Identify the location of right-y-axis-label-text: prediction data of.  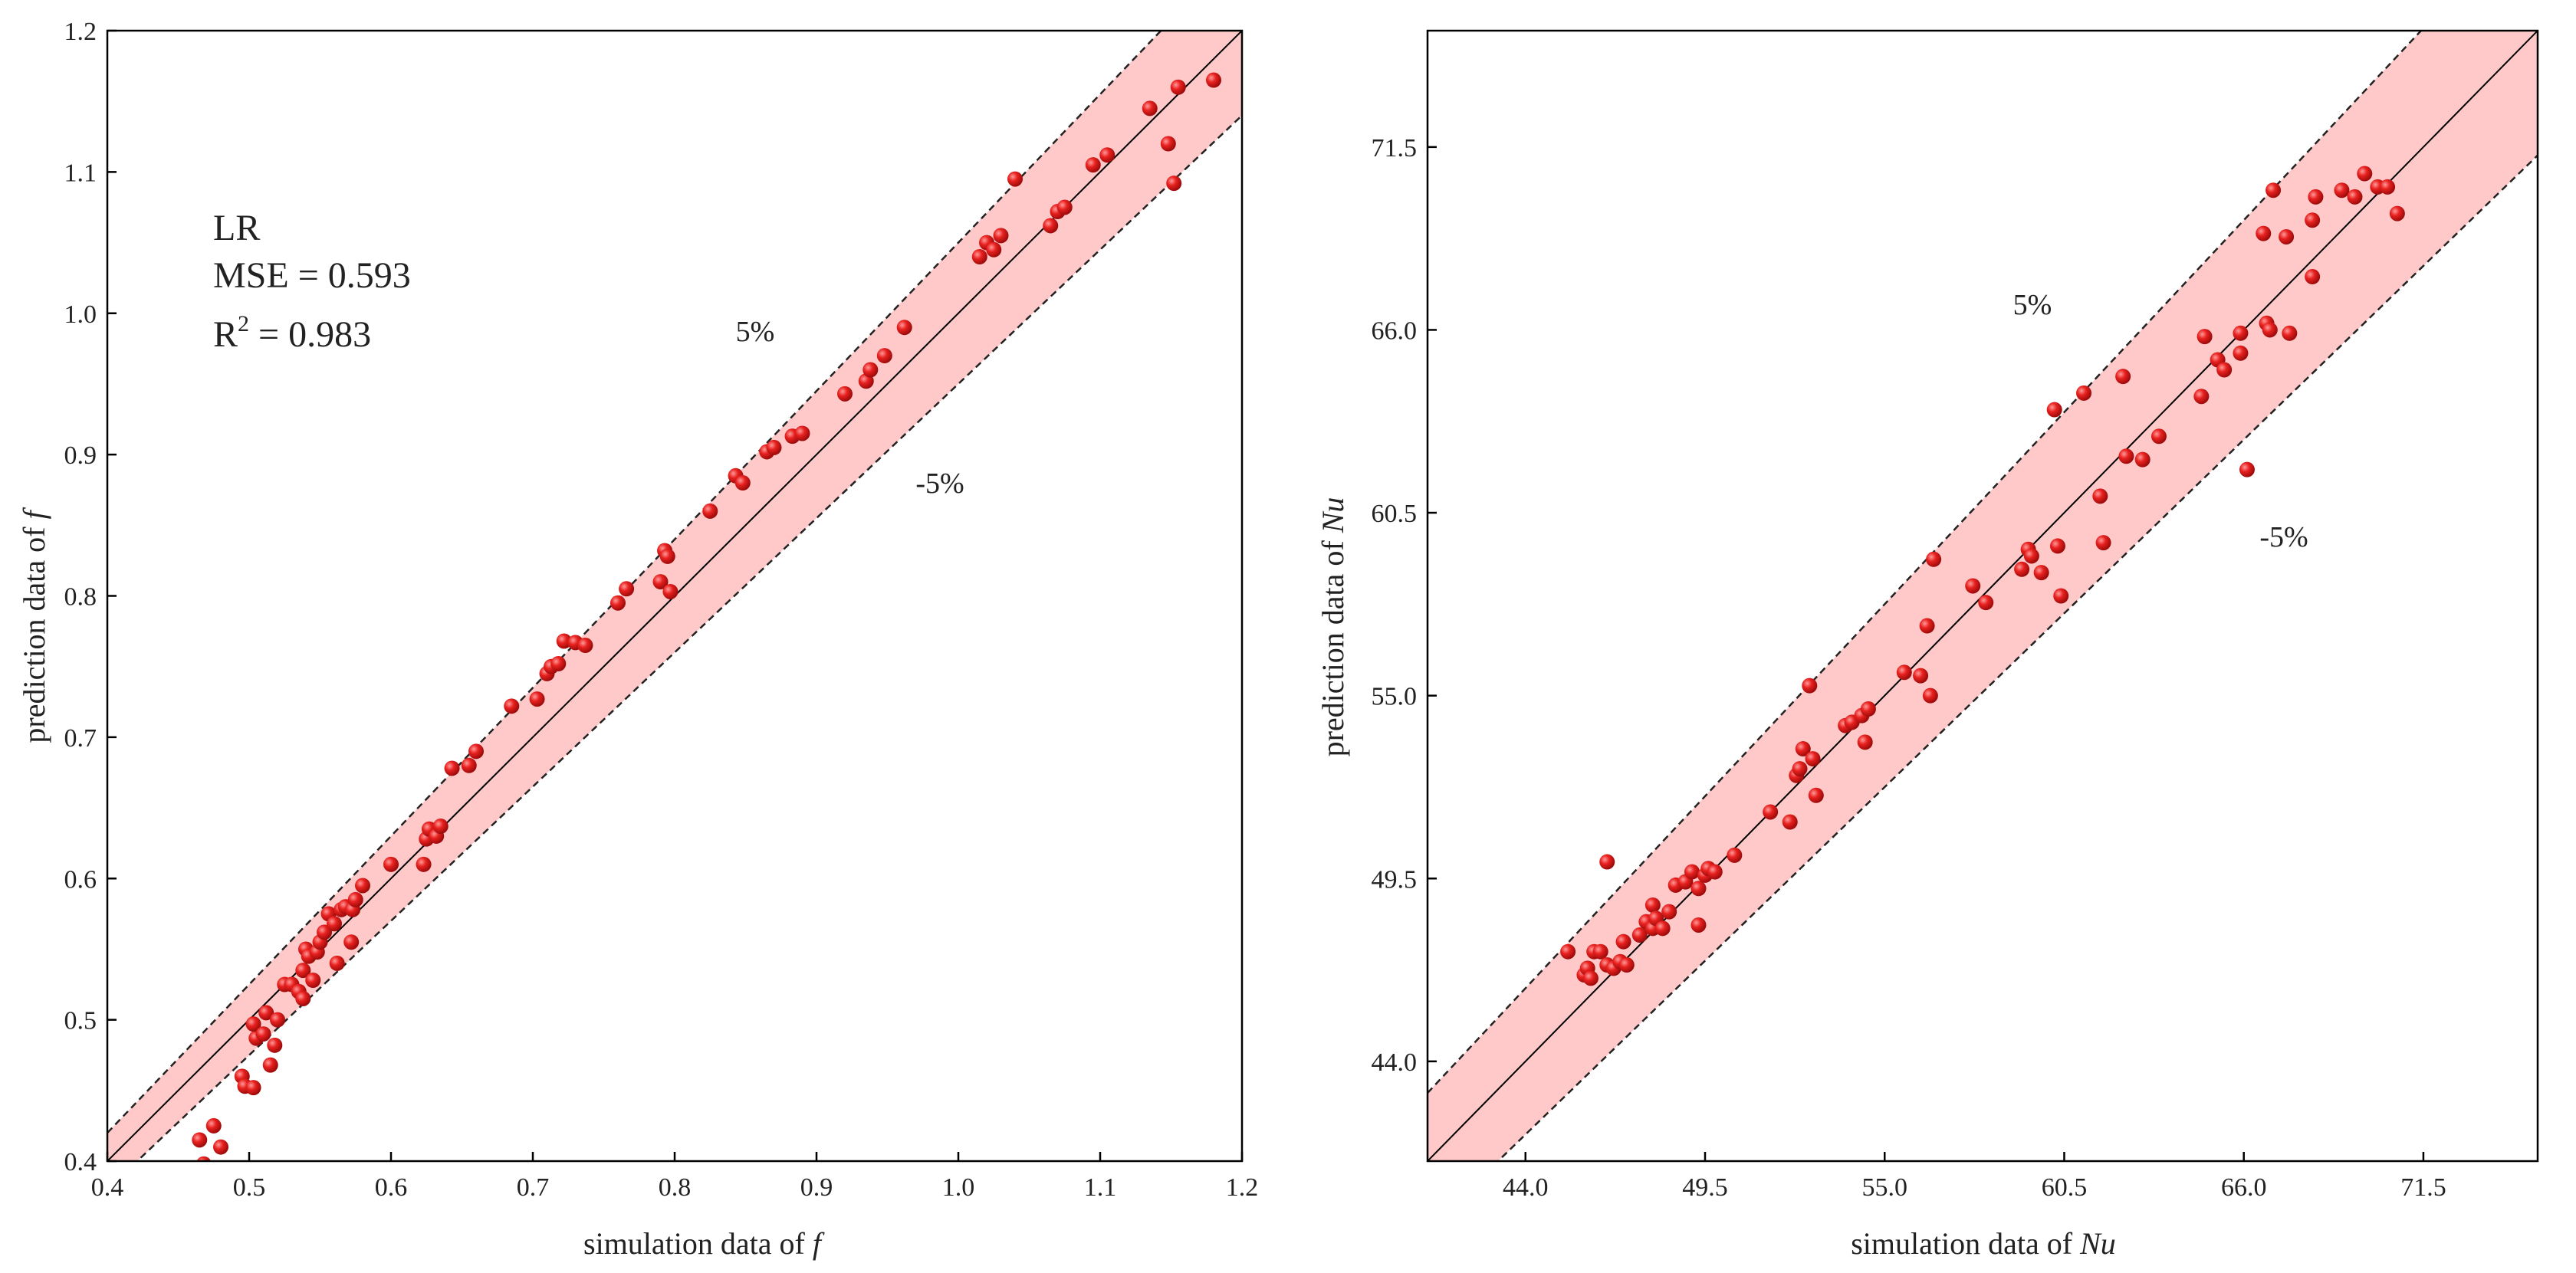
(1333, 644).